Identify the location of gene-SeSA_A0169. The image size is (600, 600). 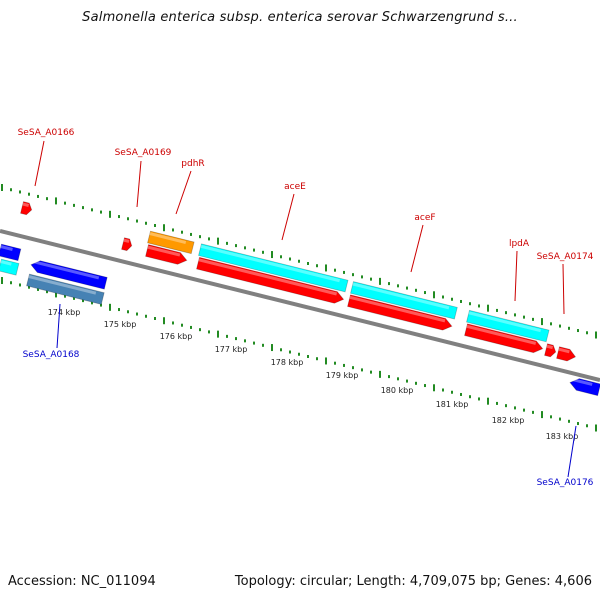
(127, 244).